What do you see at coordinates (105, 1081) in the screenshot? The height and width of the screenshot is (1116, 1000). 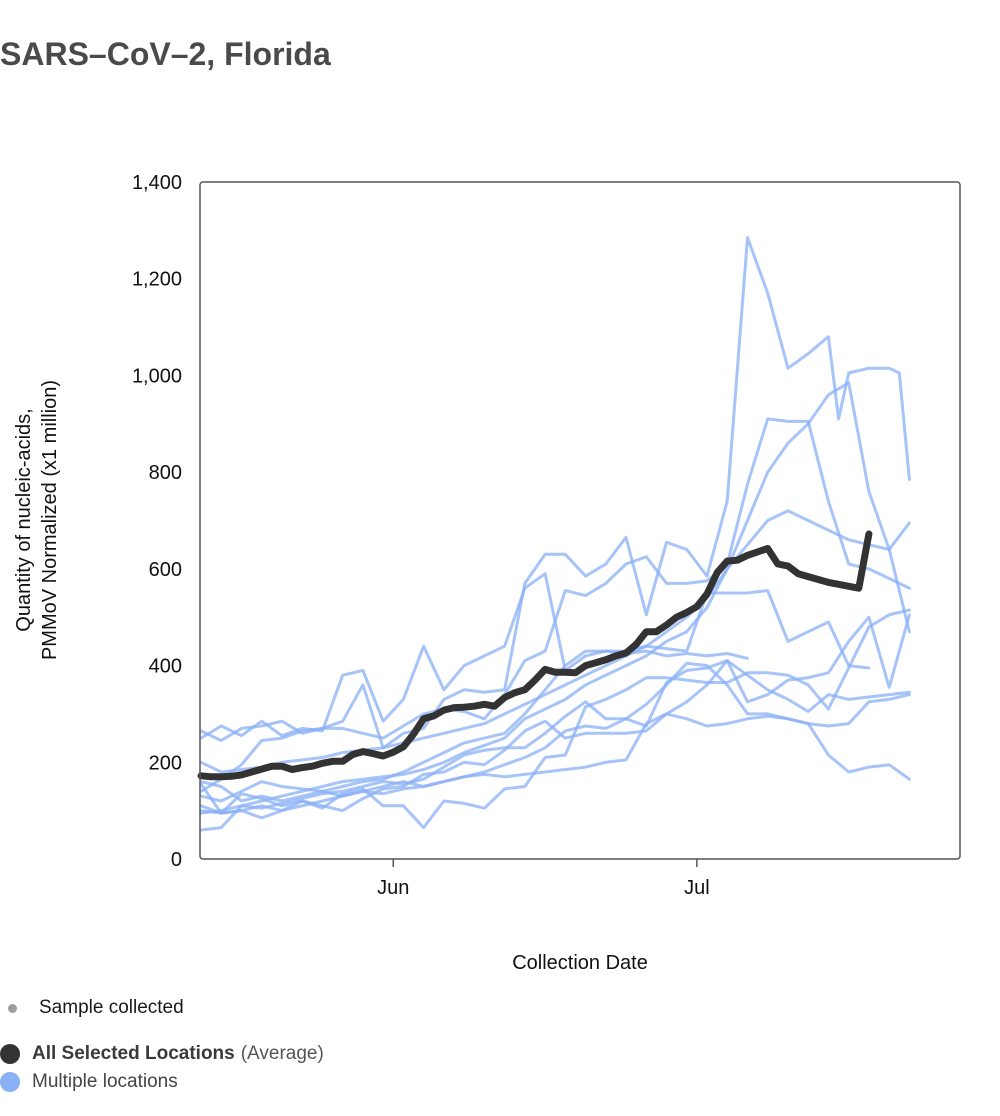 I see `legend-multiple-label: Multiple locations` at bounding box center [105, 1081].